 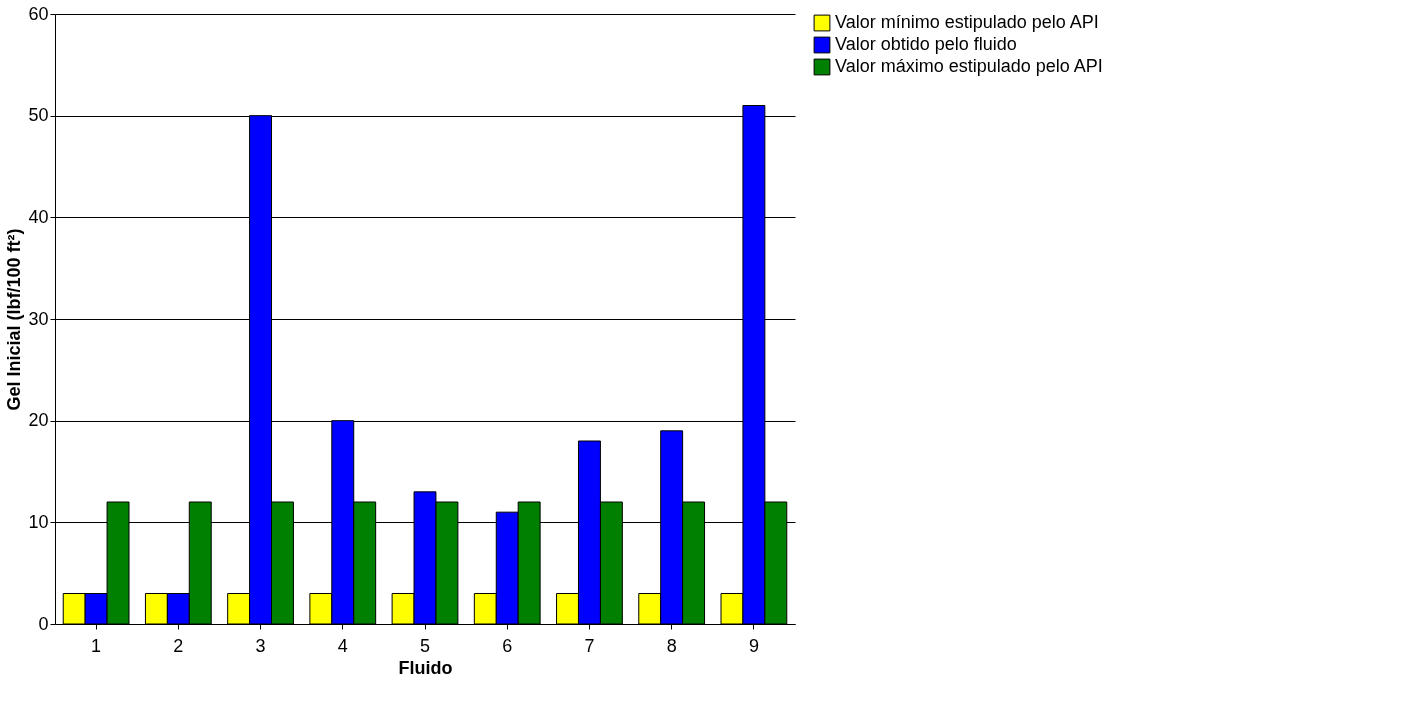 I want to click on y-tick-label: 20, so click(x=38, y=420).